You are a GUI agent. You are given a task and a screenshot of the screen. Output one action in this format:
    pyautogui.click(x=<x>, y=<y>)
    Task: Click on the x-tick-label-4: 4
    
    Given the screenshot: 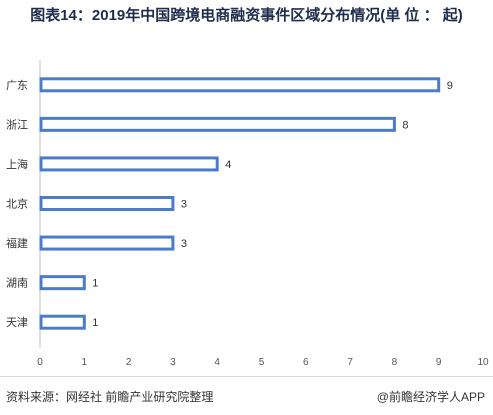 What is the action you would take?
    pyautogui.click(x=217, y=362)
    